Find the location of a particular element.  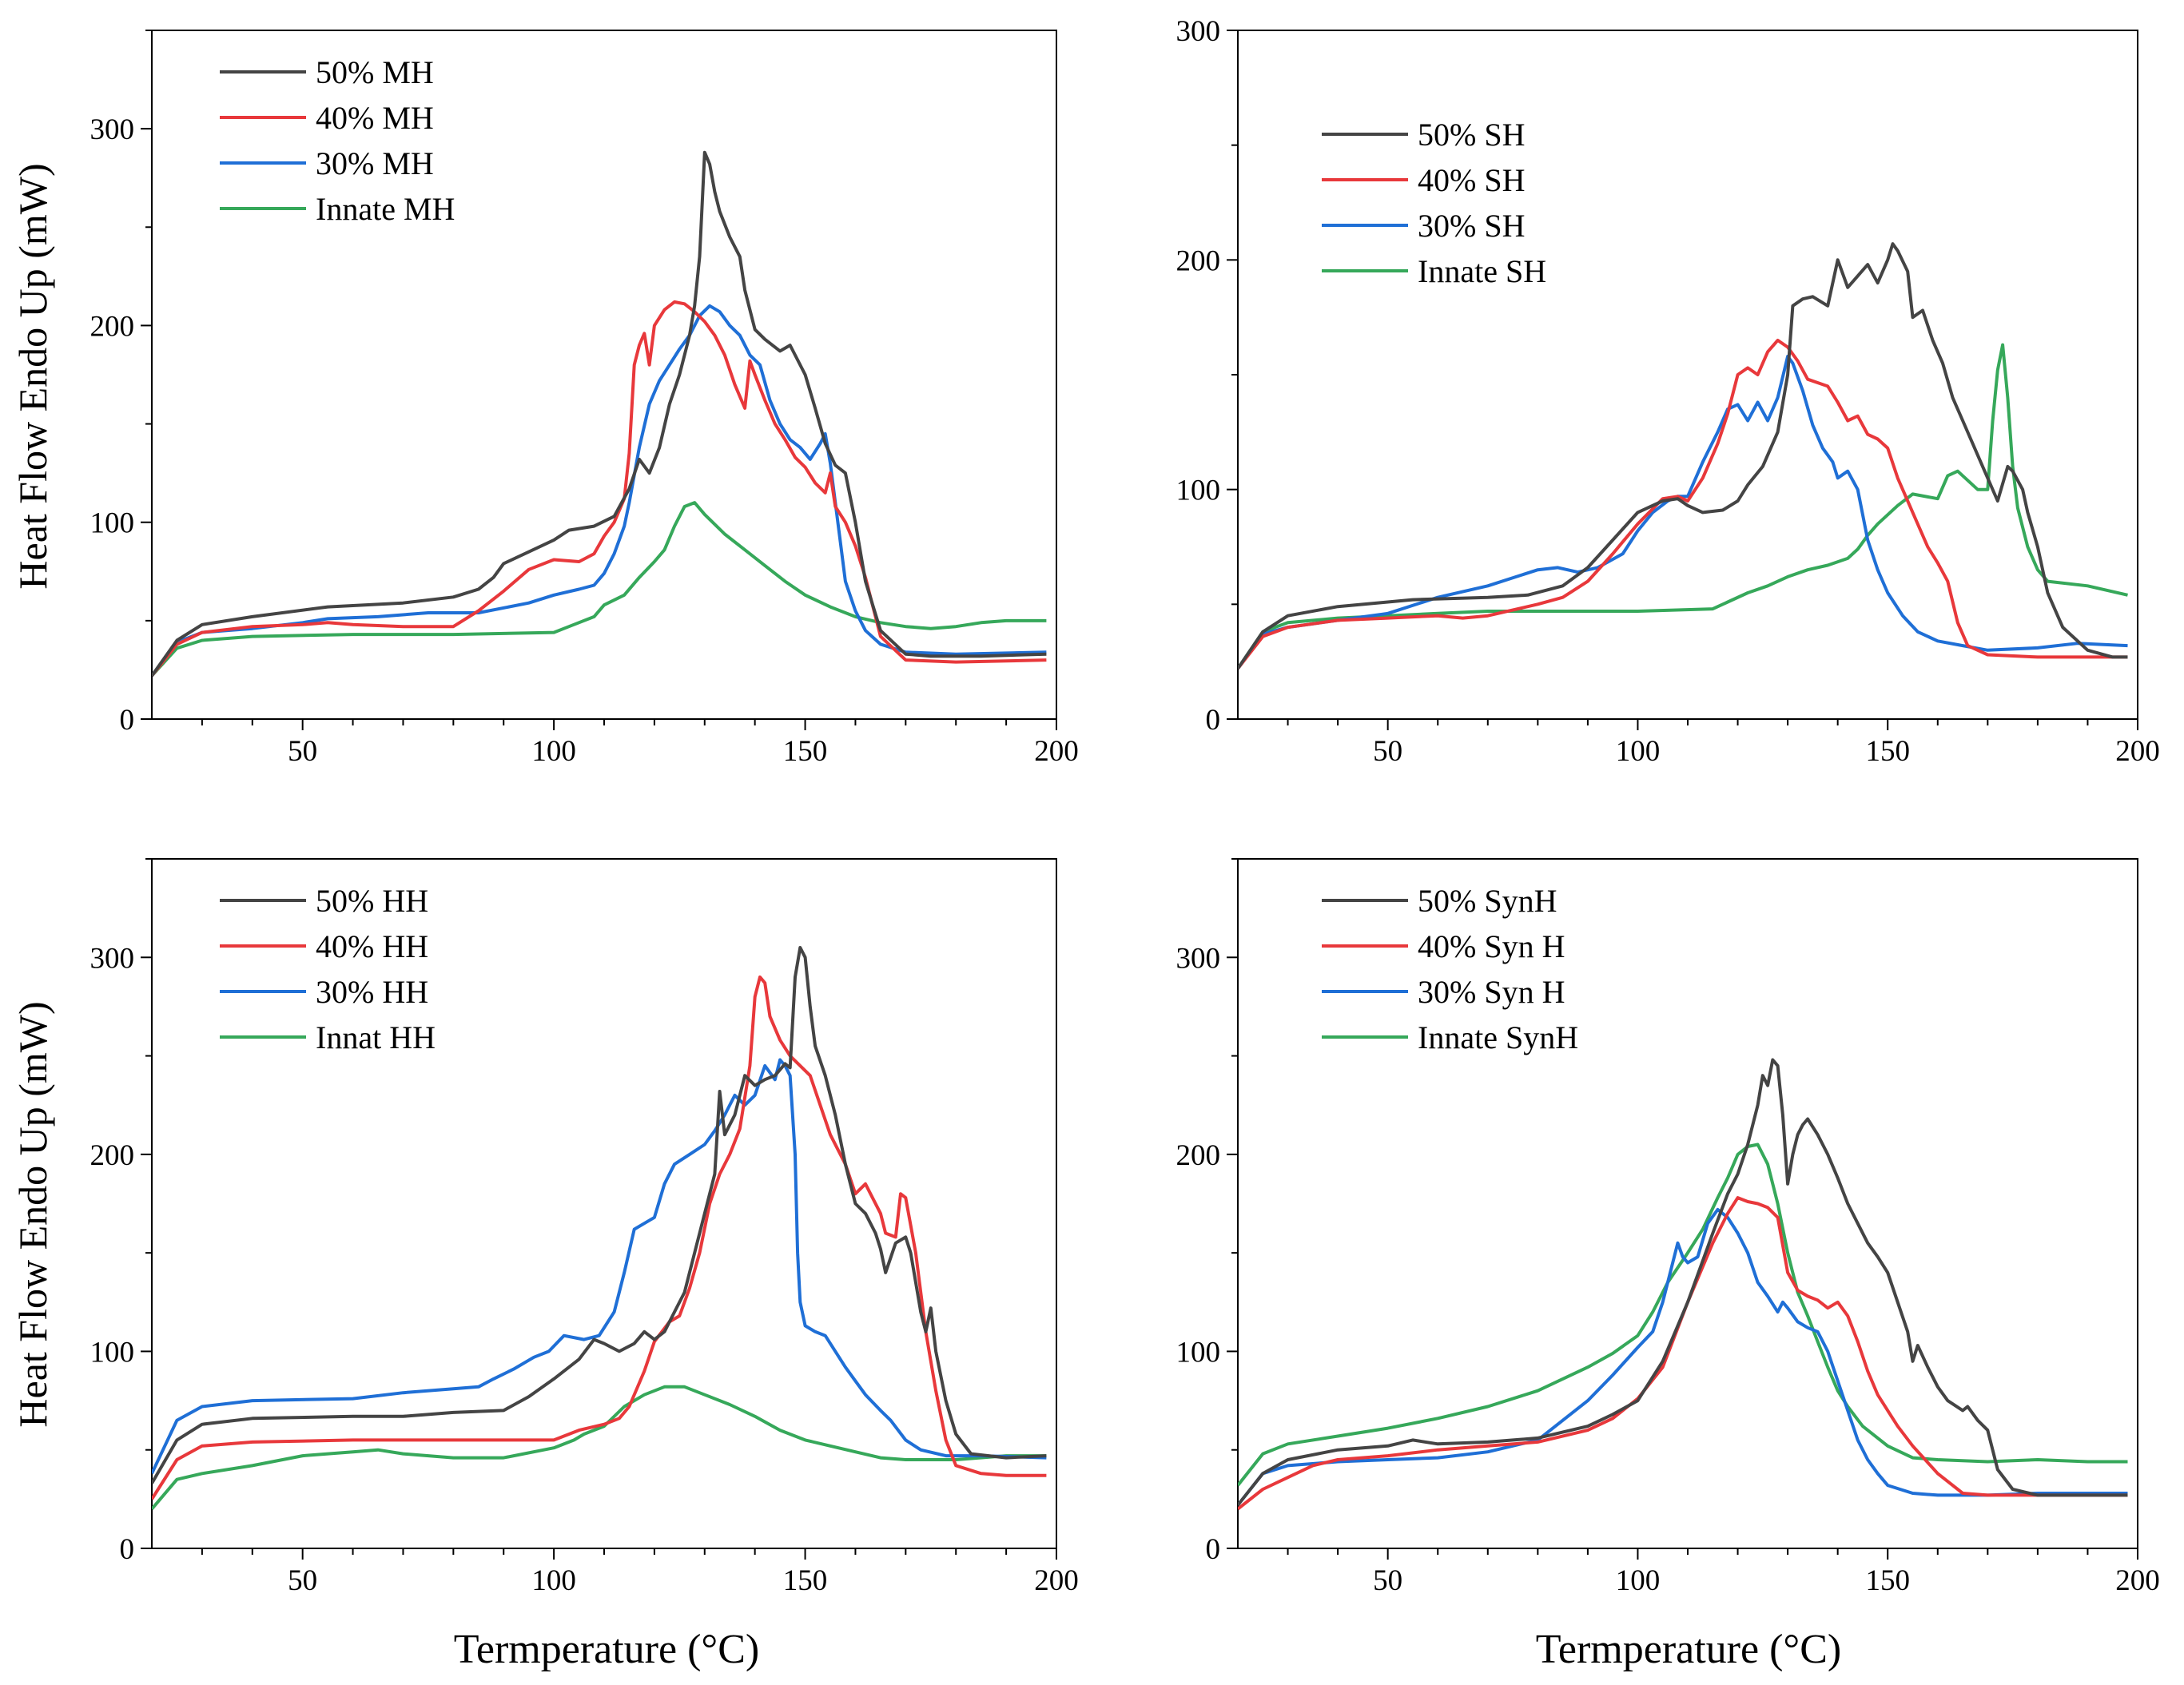

series-line-50-sh is located at coordinates (1683, 456).